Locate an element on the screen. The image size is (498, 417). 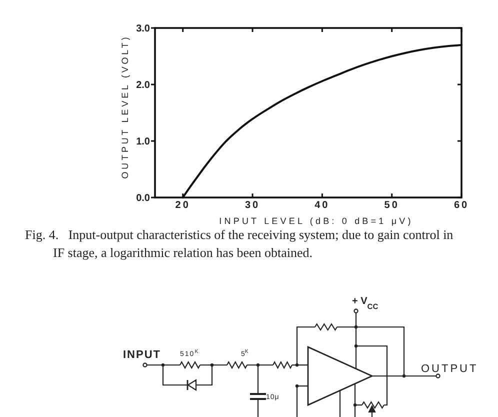
y-tick-label: 2.0 is located at coordinates (143, 85).